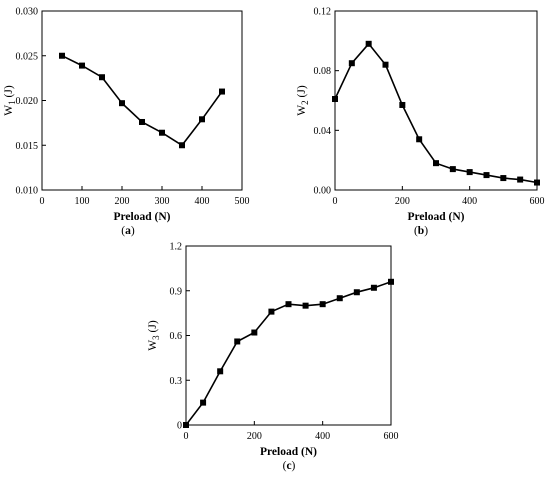 This screenshot has height=479, width=550. Describe the element at coordinates (27, 191) in the screenshot. I see `y-tick-label: 0.010` at that location.